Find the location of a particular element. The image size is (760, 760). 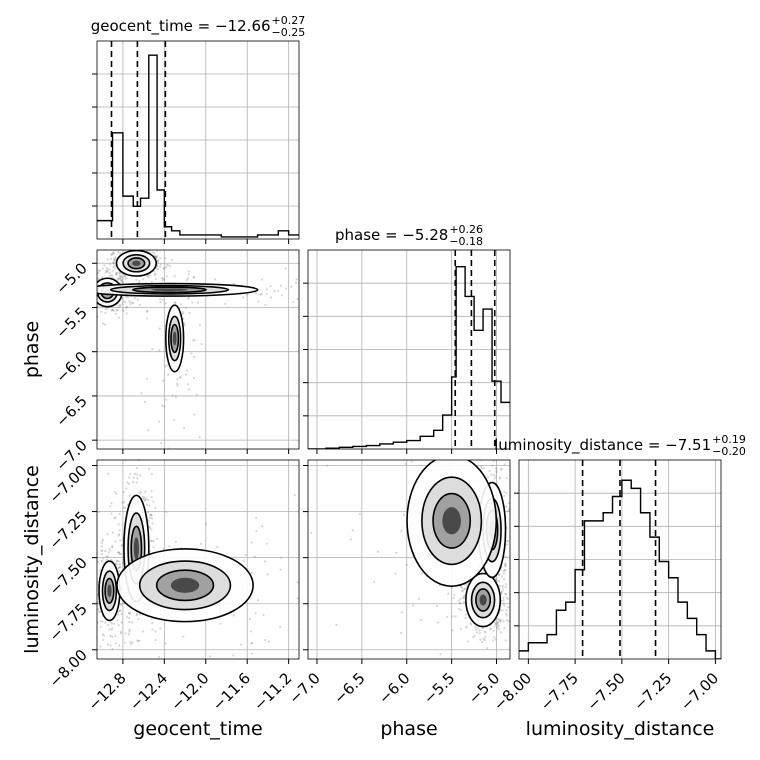

title-plus: +0.19 is located at coordinates (729, 439).